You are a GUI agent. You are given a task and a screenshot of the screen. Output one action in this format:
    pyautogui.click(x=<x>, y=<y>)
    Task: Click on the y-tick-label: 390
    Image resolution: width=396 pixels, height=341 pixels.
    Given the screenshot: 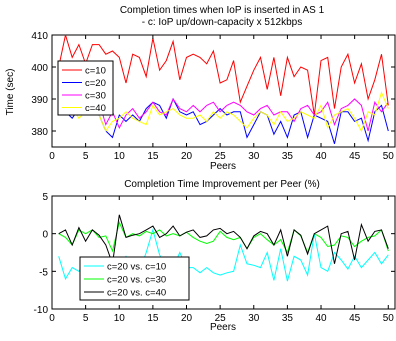 What is the action you would take?
    pyautogui.click(x=39, y=100)
    